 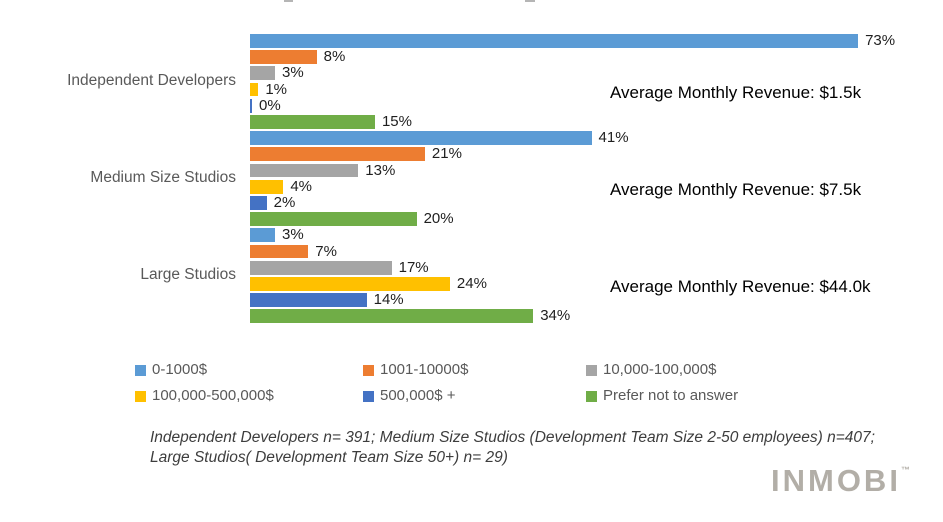 I want to click on bar-value-label: 24%, so click(x=471, y=283).